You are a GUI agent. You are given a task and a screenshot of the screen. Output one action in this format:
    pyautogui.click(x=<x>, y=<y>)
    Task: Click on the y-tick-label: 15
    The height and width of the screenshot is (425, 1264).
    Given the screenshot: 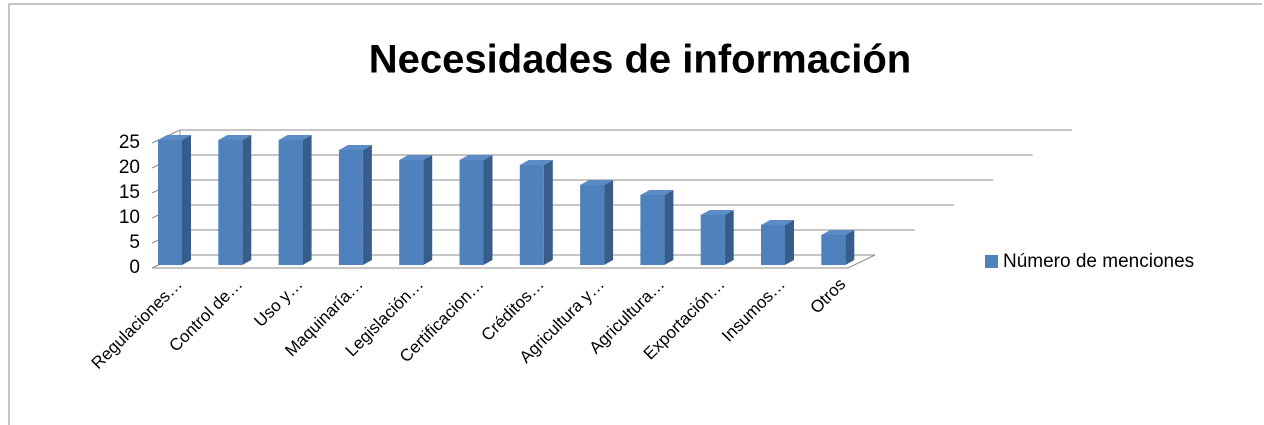 What is the action you would take?
    pyautogui.click(x=129, y=192)
    